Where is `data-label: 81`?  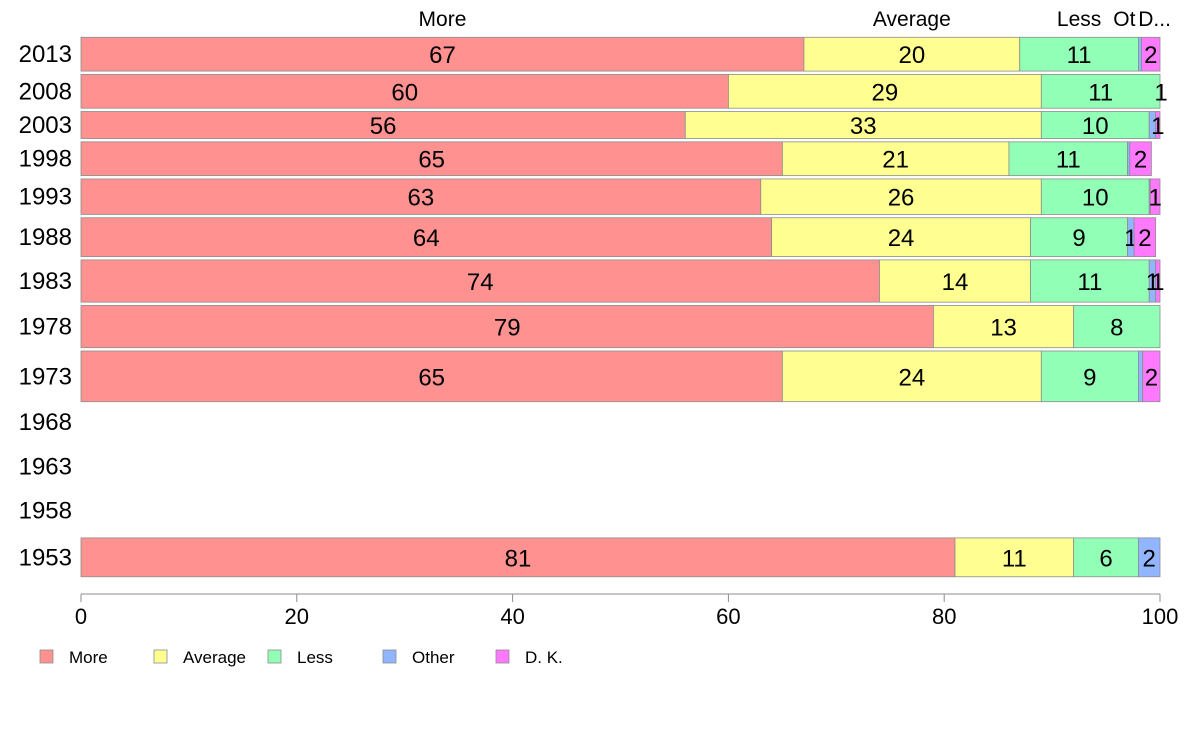 data-label: 81 is located at coordinates (518, 558).